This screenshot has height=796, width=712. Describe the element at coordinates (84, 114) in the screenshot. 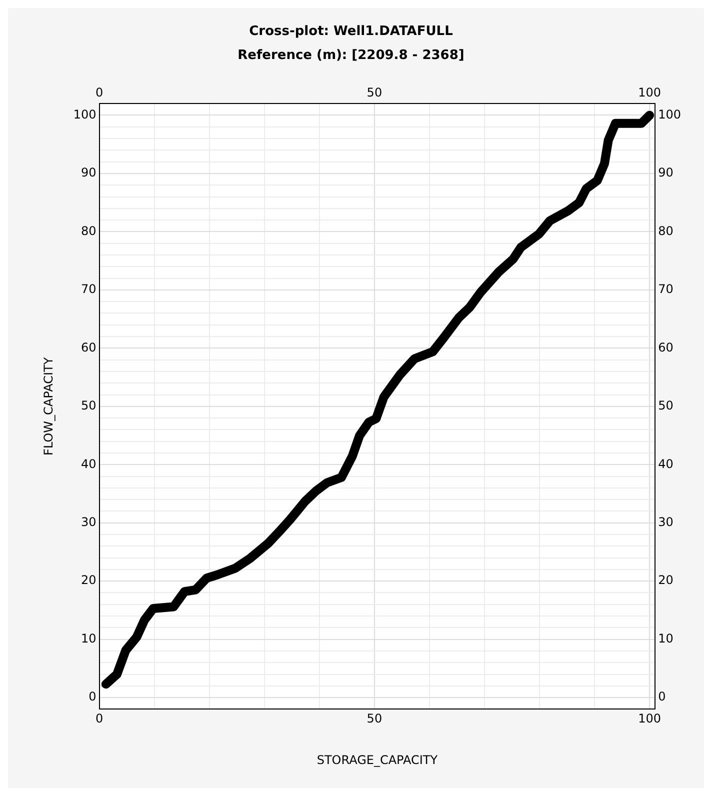

I see `y-tick-label: 100` at that location.